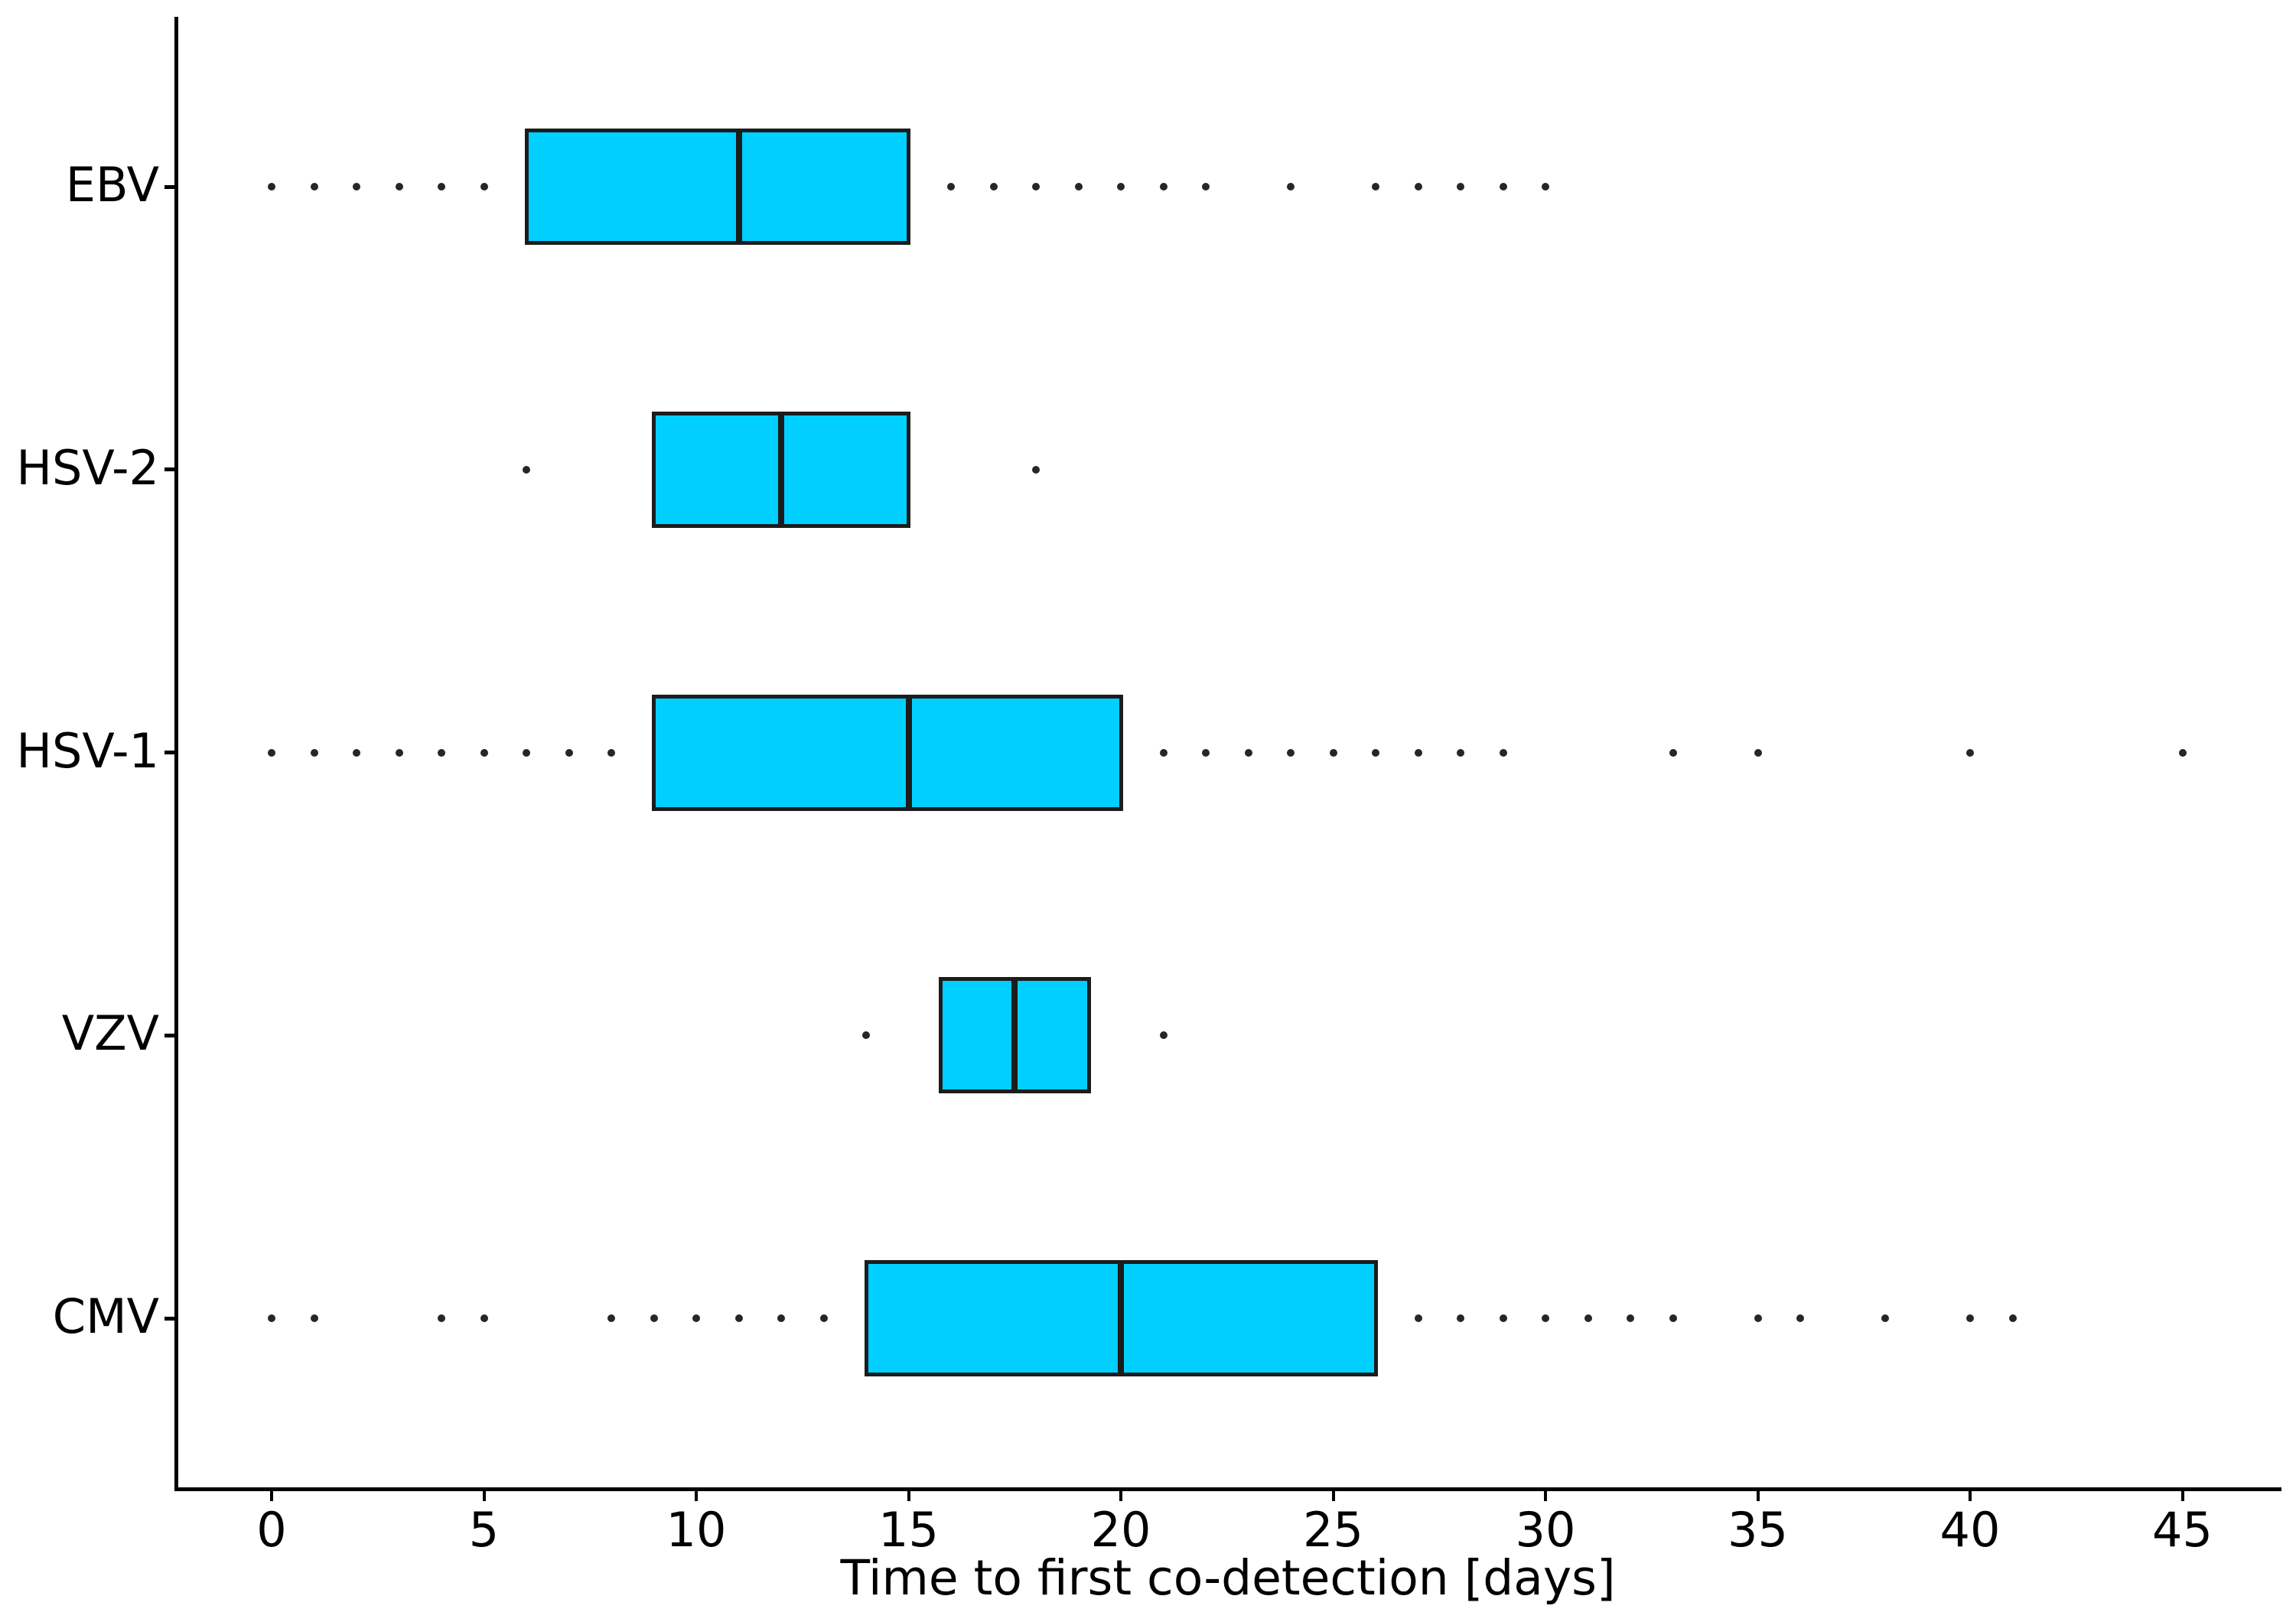 Image resolution: width=2296 pixels, height=1622 pixels. I want to click on x-tick-label: 20, so click(1120, 1530).